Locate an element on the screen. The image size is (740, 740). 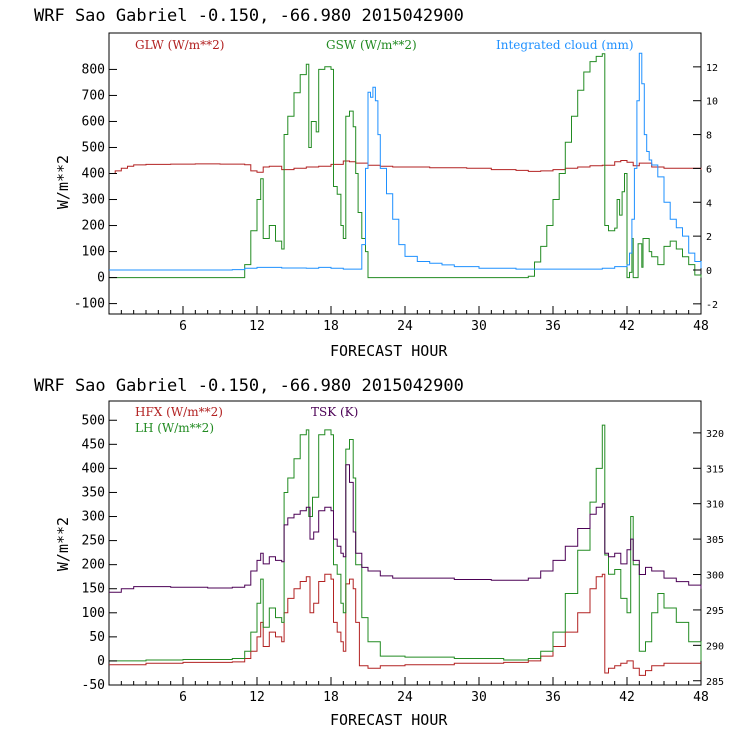
y-axis-ticks: -50 0 50 100 150 200 250 300 350 400 450 500 is located at coordinates (99, 553).